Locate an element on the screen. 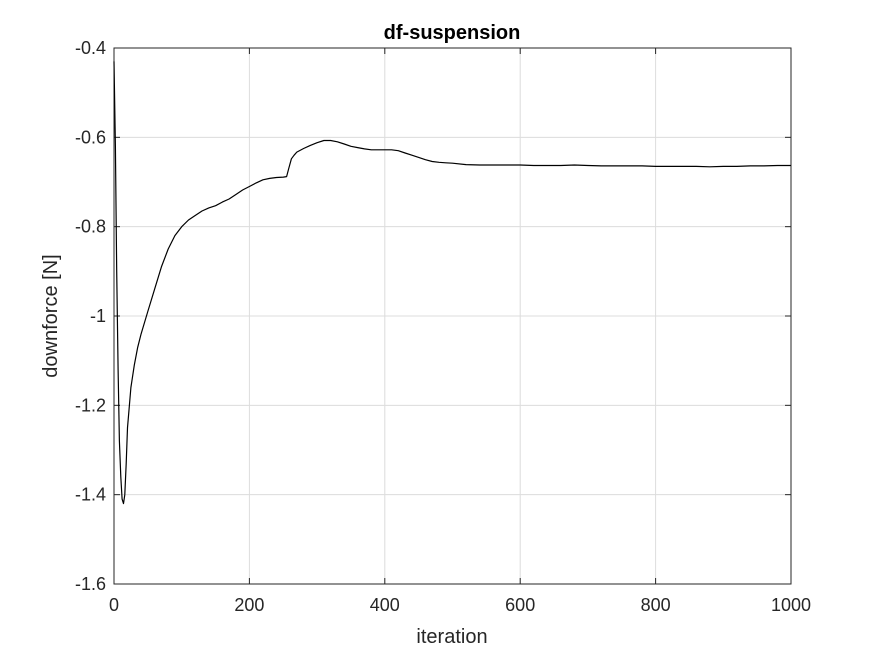 This screenshot has width=875, height=661. x-tick-label: 200 is located at coordinates (249, 605).